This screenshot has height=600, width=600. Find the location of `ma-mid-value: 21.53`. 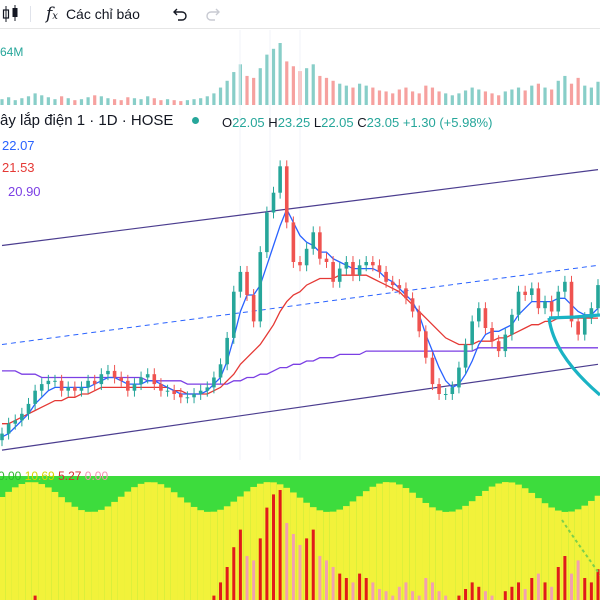

ma-mid-value: 21.53 is located at coordinates (18, 167).